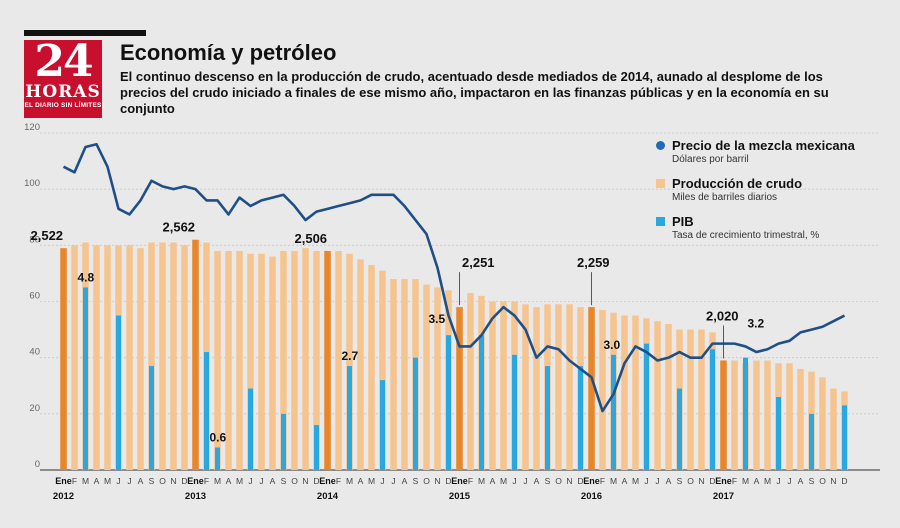 This screenshot has width=900, height=528. What do you see at coordinates (228, 52) in the screenshot?
I see `chart-title: Economía y petróleo` at bounding box center [228, 52].